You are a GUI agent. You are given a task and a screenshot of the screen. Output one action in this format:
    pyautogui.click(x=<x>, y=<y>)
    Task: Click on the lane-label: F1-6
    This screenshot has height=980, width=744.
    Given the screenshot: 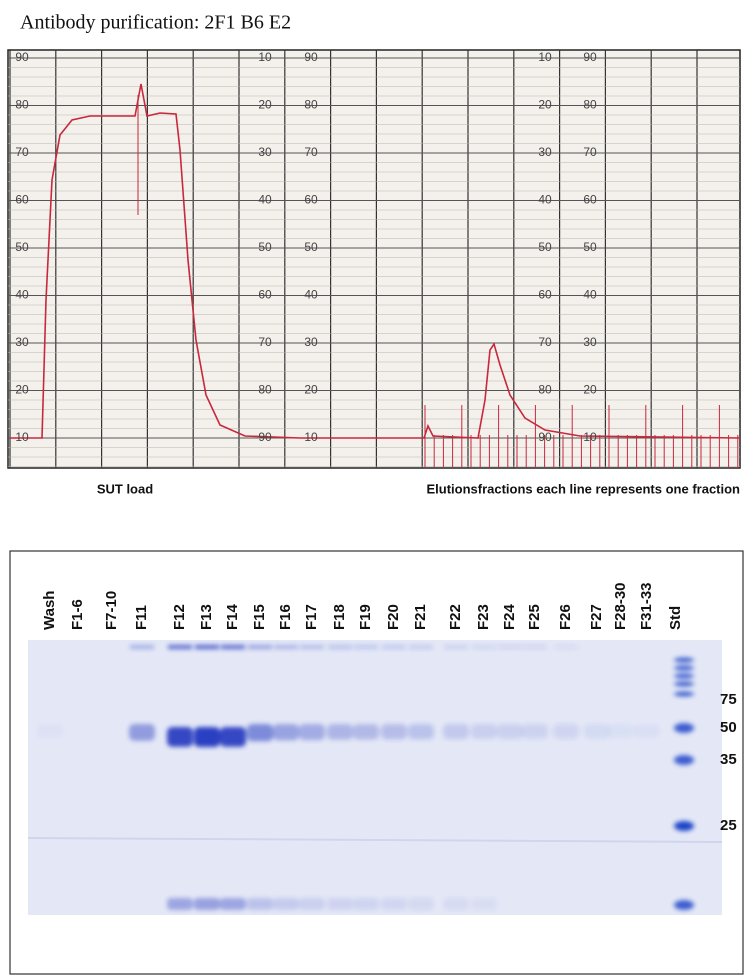 What is the action you would take?
    pyautogui.click(x=77, y=614)
    